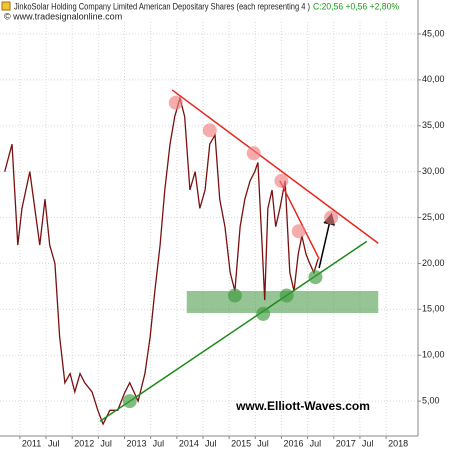 The height and width of the screenshot is (450, 450). What do you see at coordinates (6, 6) in the screenshot?
I see `icon` at bounding box center [6, 6].